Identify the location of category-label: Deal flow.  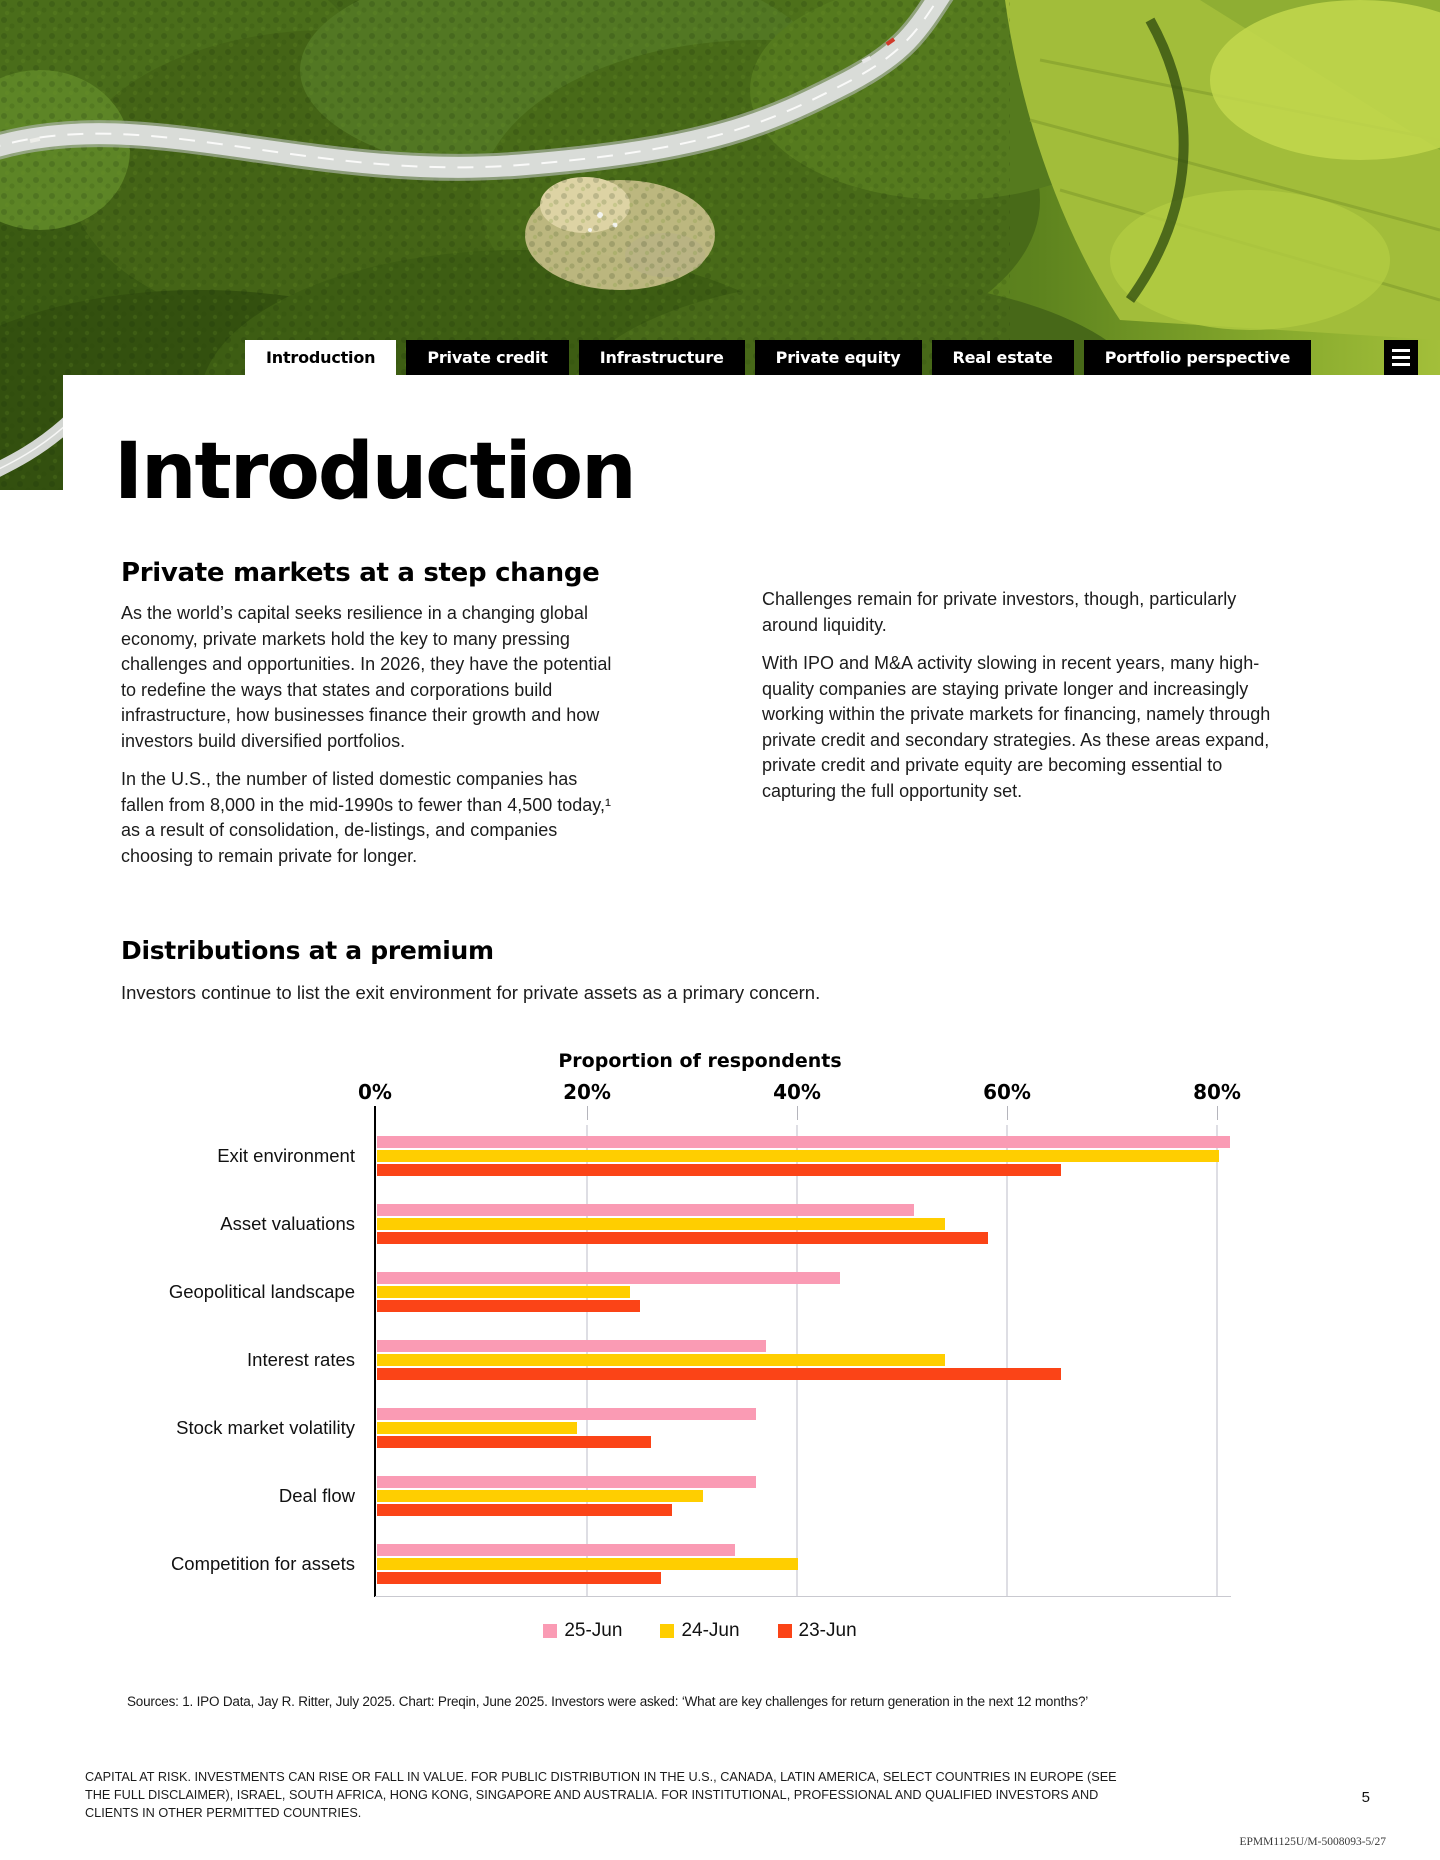
(316, 1495).